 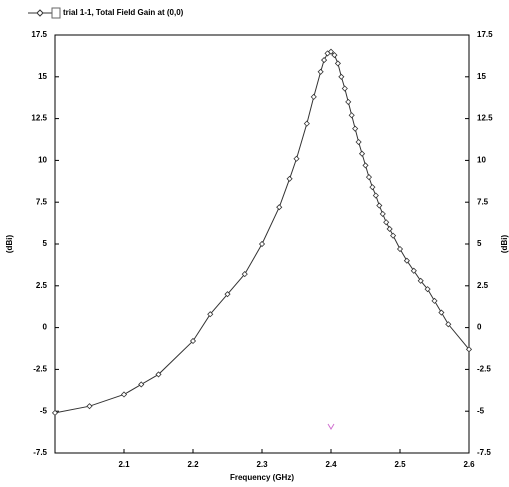 I want to click on y-tick-label: 5, so click(x=45, y=243).